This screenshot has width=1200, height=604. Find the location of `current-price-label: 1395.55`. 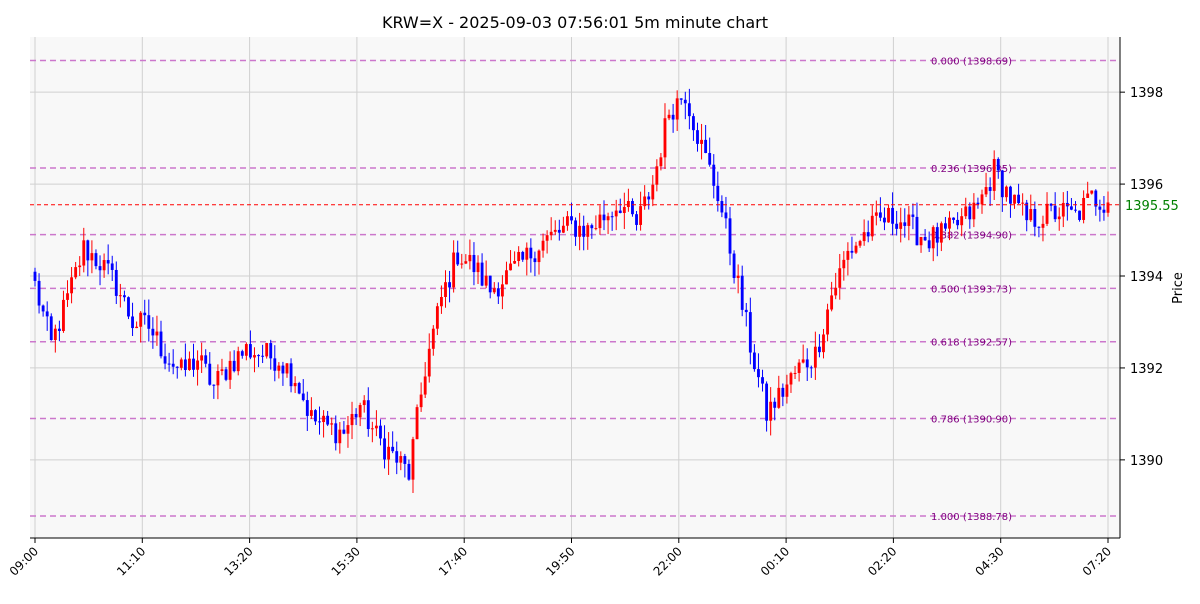

current-price-label: 1395.55 is located at coordinates (1152, 206).